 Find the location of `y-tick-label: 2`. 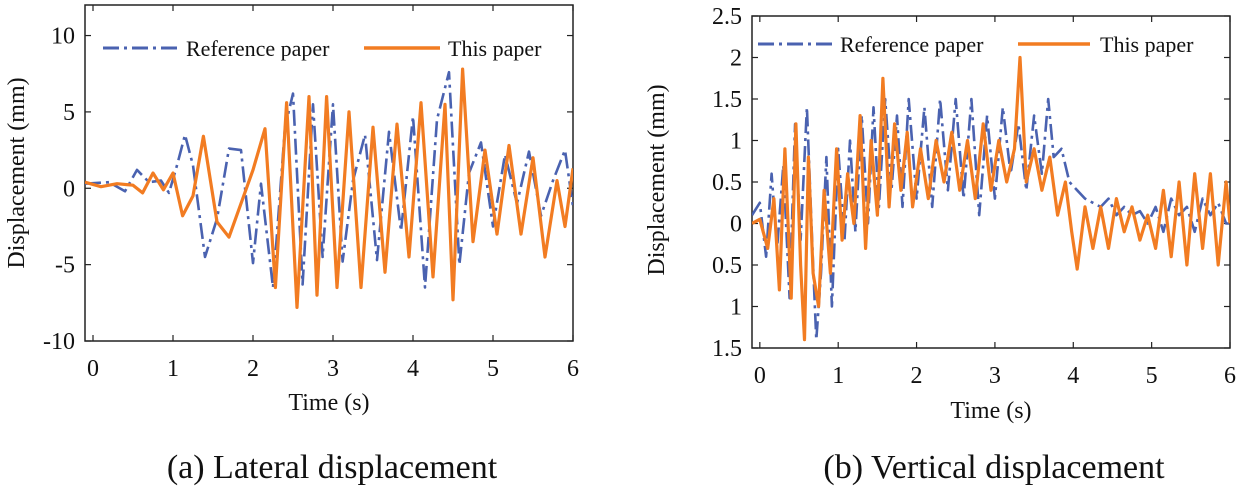

y-tick-label: 2 is located at coordinates (736, 59).